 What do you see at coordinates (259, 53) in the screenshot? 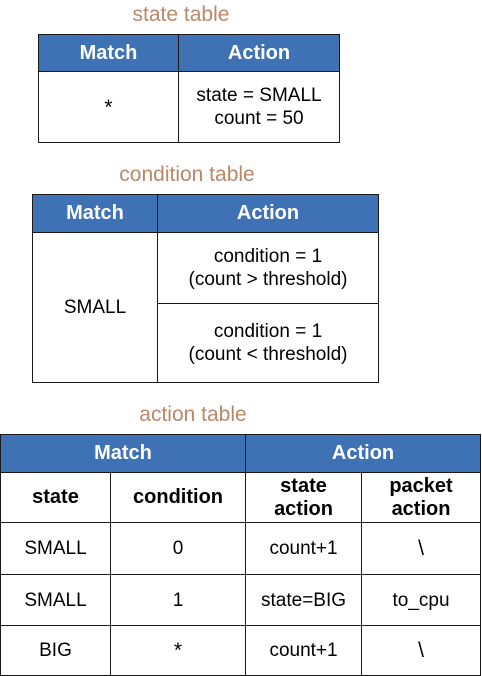
I see `state-table-action-header: Action` at bounding box center [259, 53].